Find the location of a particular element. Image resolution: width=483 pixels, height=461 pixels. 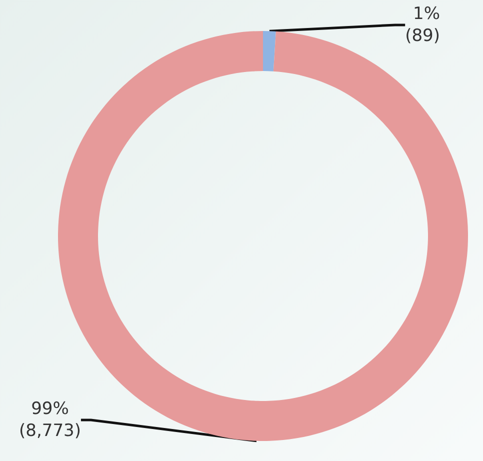

data-label: 1% (89) is located at coordinates (422, 25).